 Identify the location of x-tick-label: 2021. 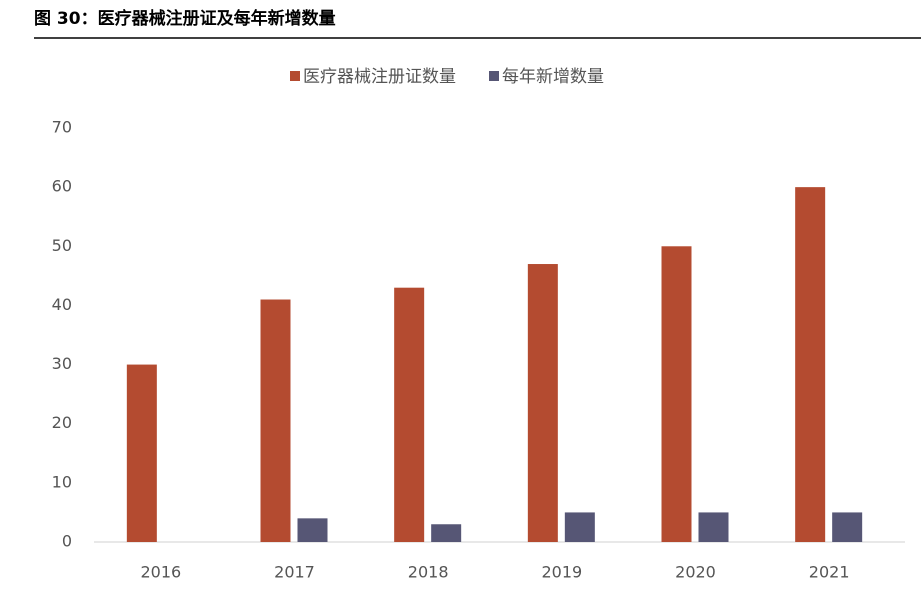
(829, 572).